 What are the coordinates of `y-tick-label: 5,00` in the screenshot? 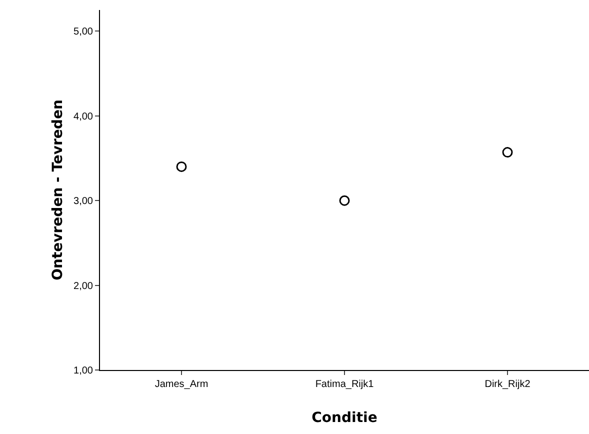 It's located at (84, 32).